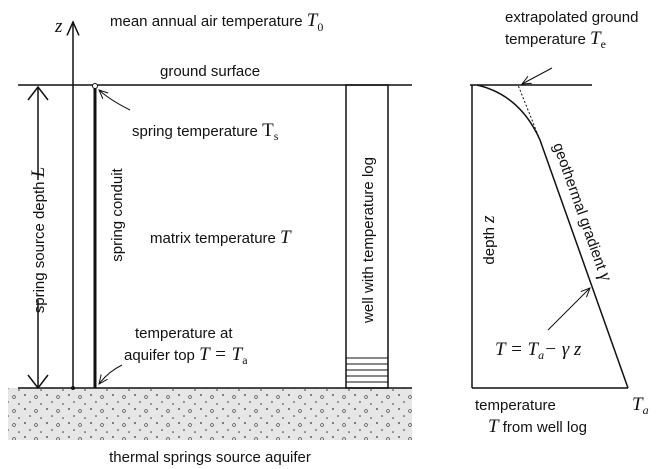  What do you see at coordinates (538, 350) in the screenshot?
I see `gradient-equation: T = Ta− γ z` at bounding box center [538, 350].